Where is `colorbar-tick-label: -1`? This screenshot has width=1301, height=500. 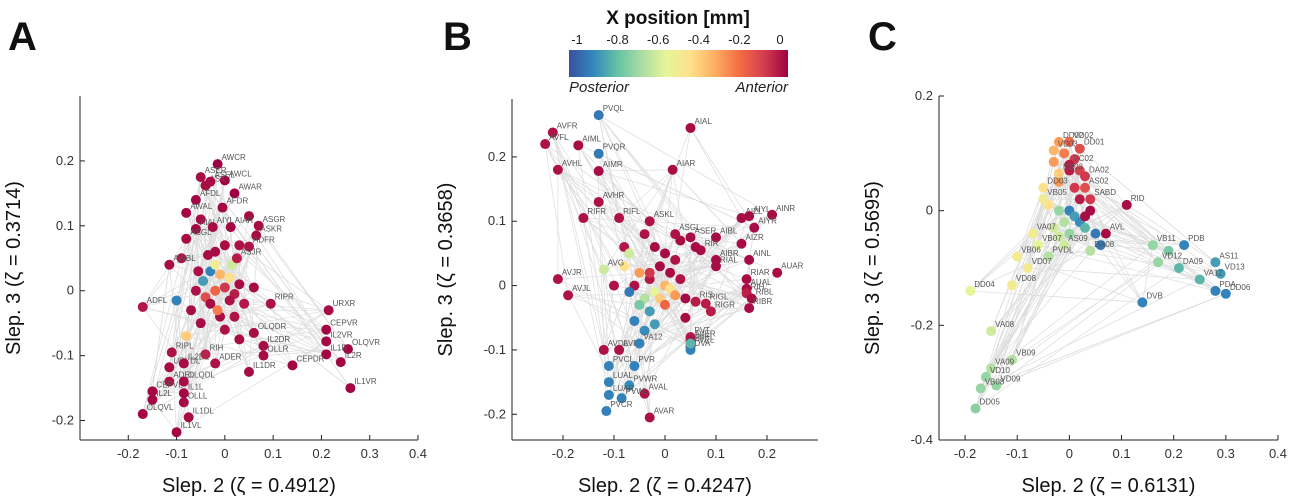 colorbar-tick-label: -1 is located at coordinates (577, 39).